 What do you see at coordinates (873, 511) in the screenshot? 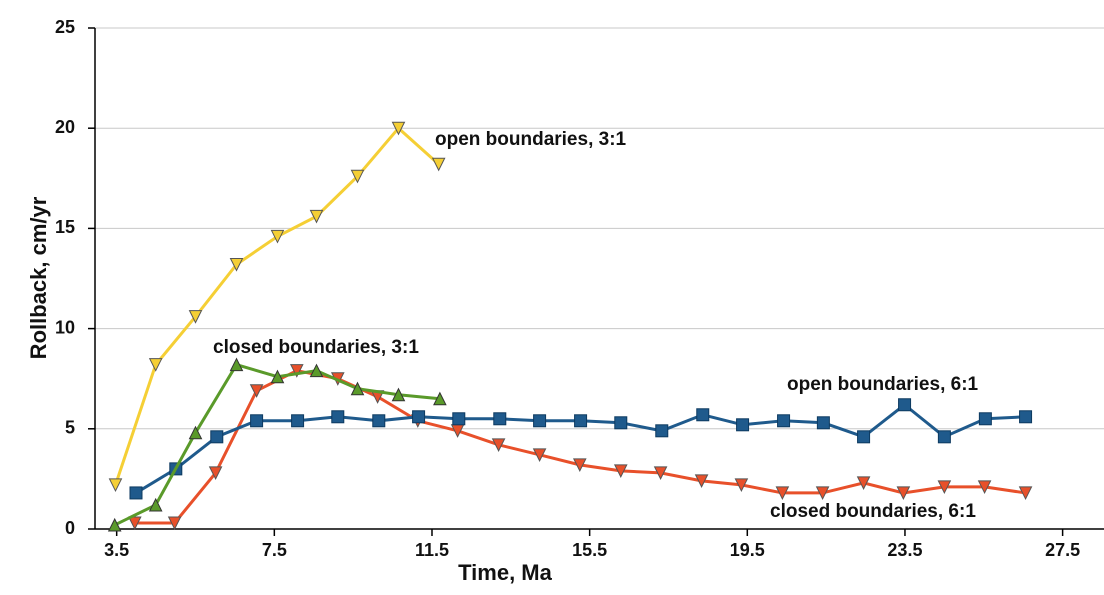
I see `series-label: closed boundaries, 6:1` at bounding box center [873, 511].